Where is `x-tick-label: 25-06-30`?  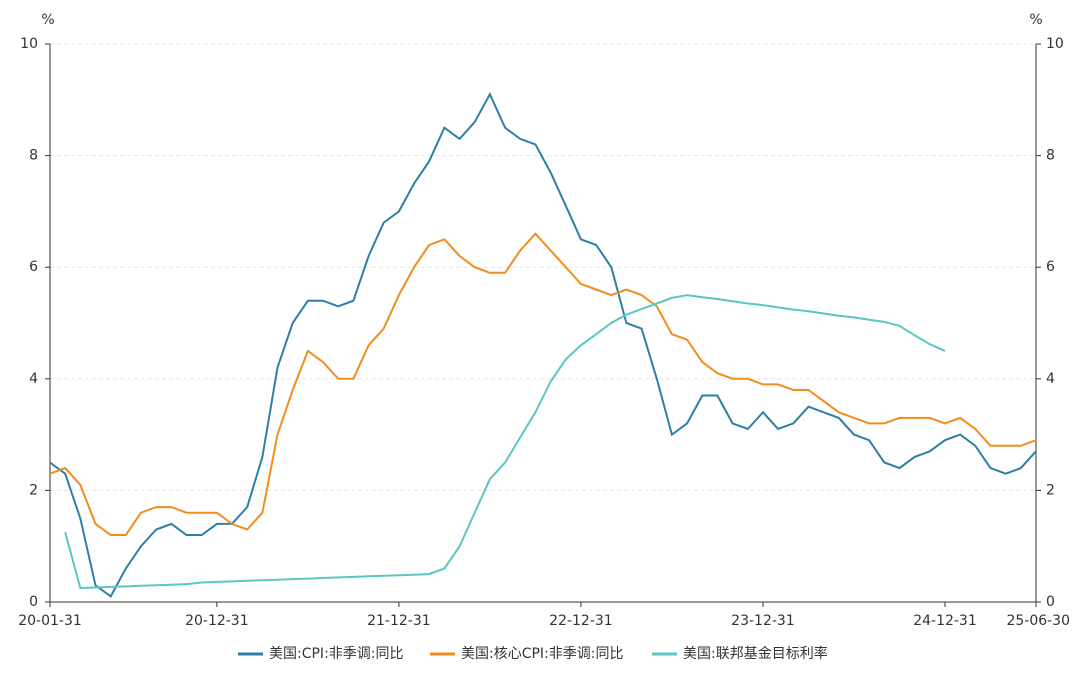
x-tick-label: 25-06-30 is located at coordinates (1038, 621).